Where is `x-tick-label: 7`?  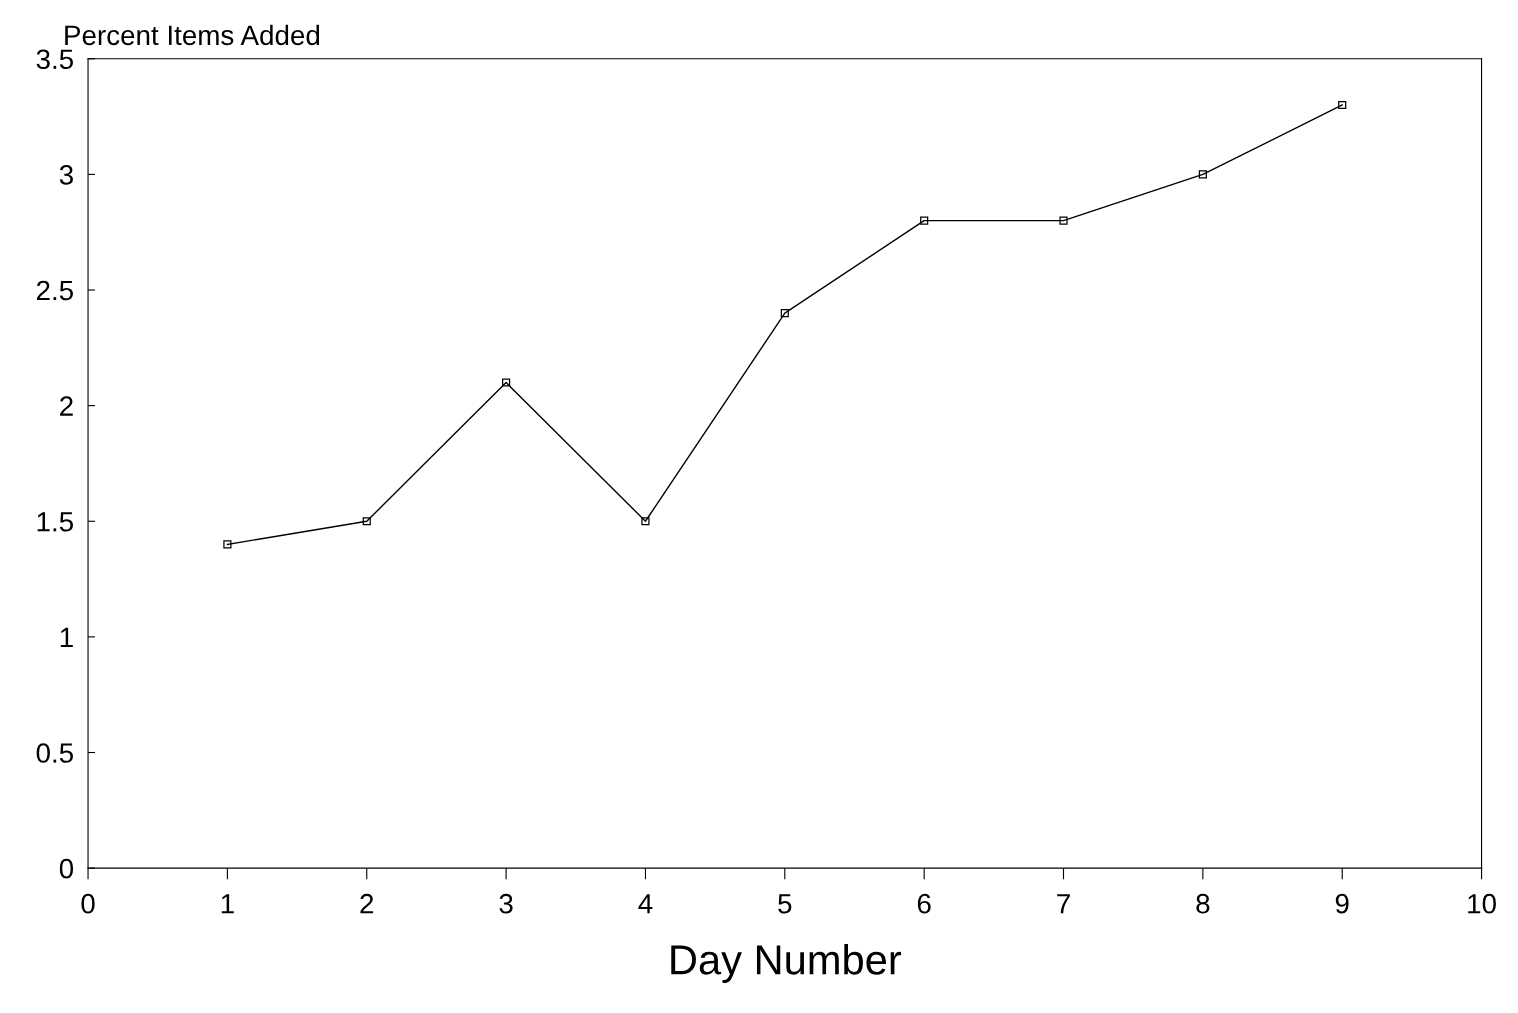 x-tick-label: 7 is located at coordinates (1063, 904).